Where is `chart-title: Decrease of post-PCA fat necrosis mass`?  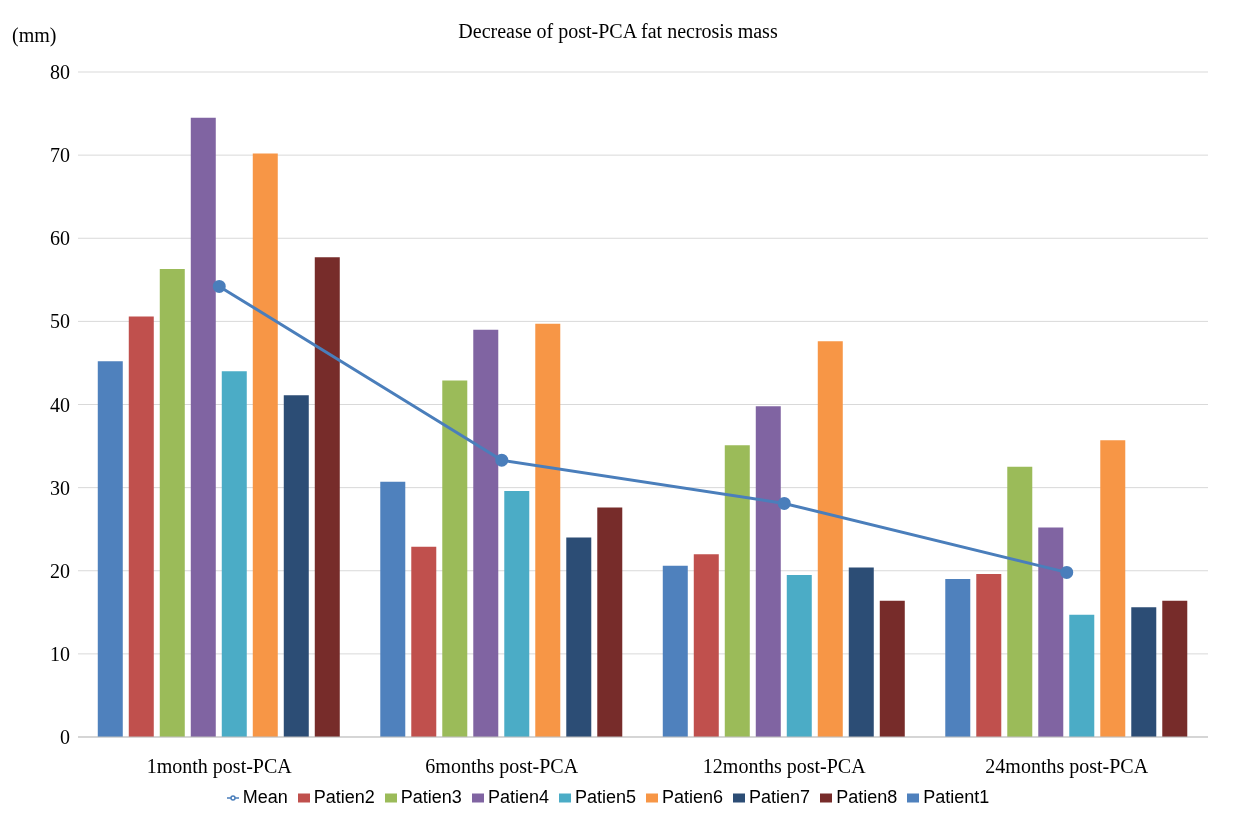 chart-title: Decrease of post-PCA fat necrosis mass is located at coordinates (618, 31).